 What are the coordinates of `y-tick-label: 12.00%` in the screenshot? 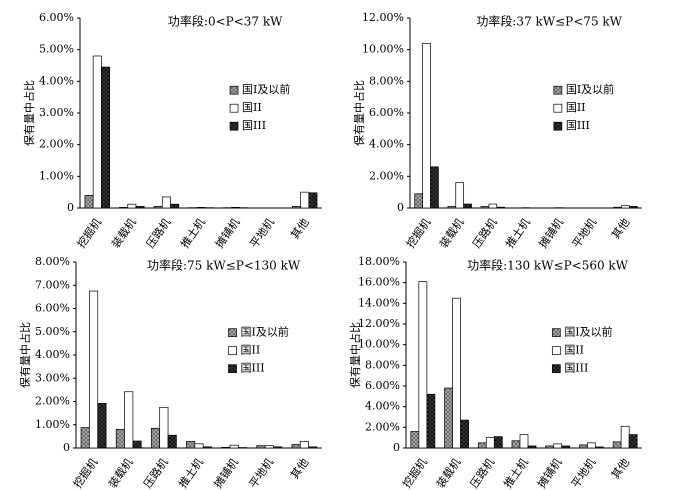 It's located at (383, 17).